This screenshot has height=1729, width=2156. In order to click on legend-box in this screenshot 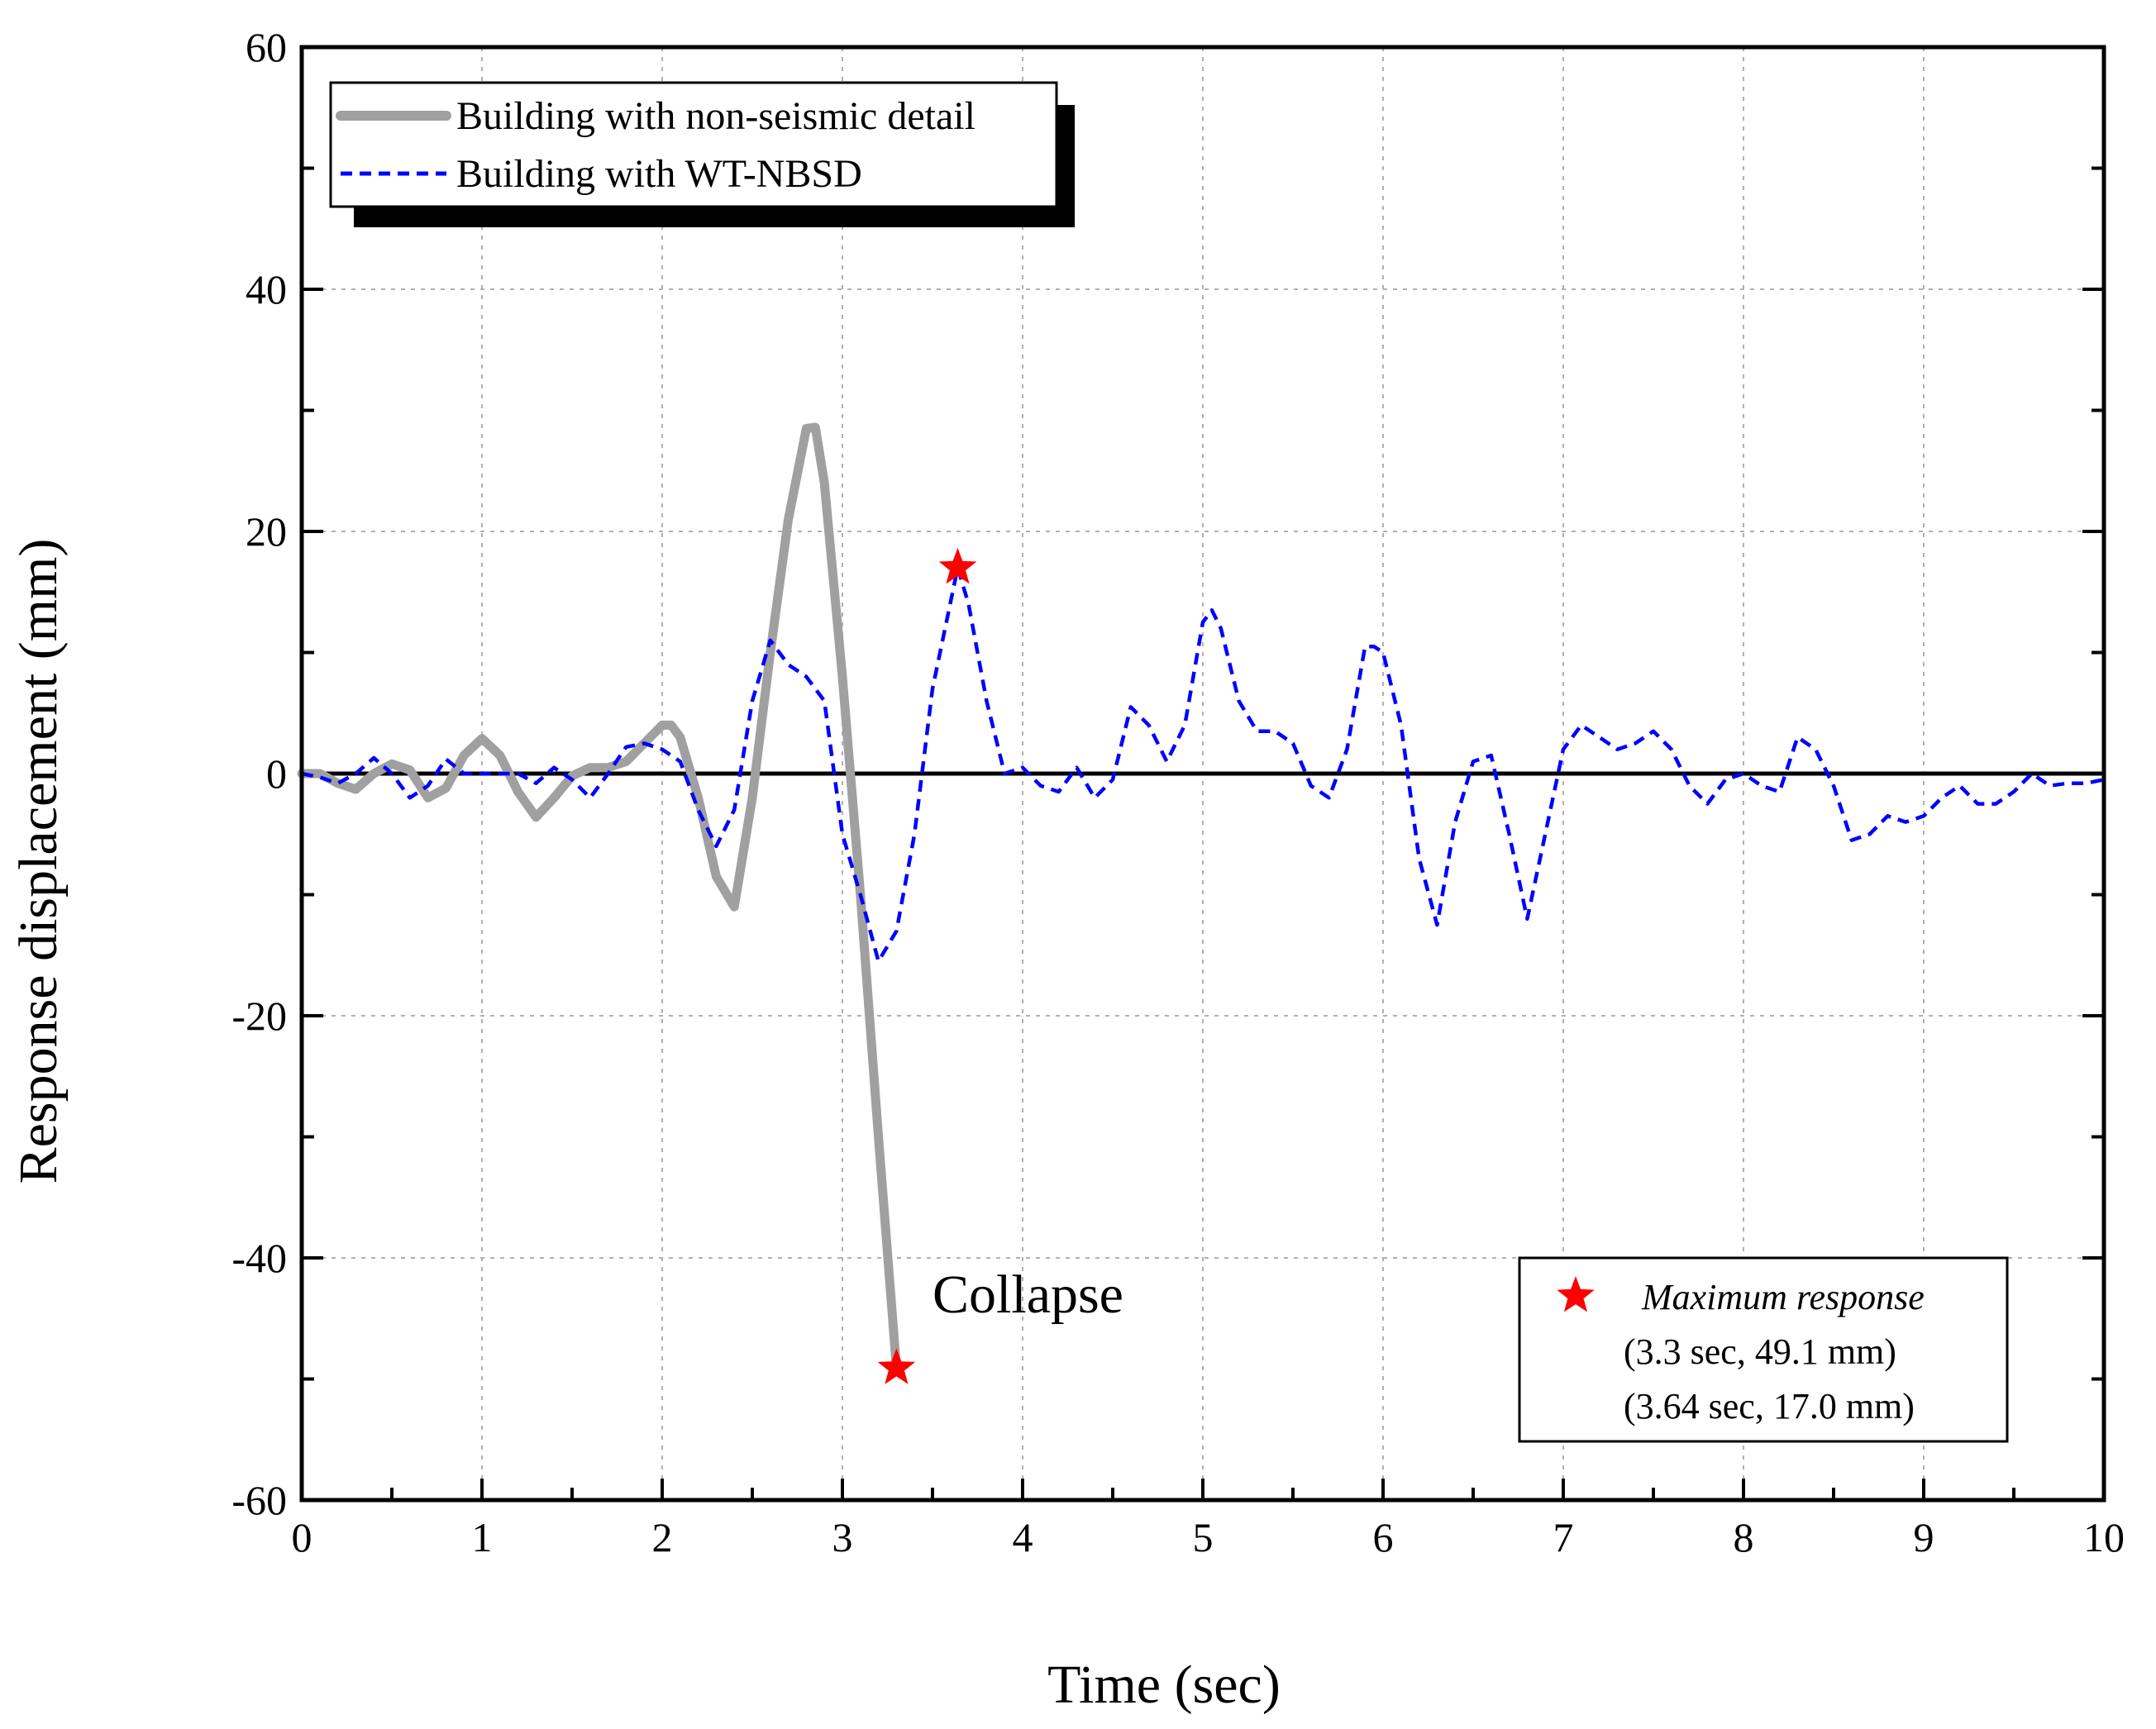, I will do `click(693, 144)`.